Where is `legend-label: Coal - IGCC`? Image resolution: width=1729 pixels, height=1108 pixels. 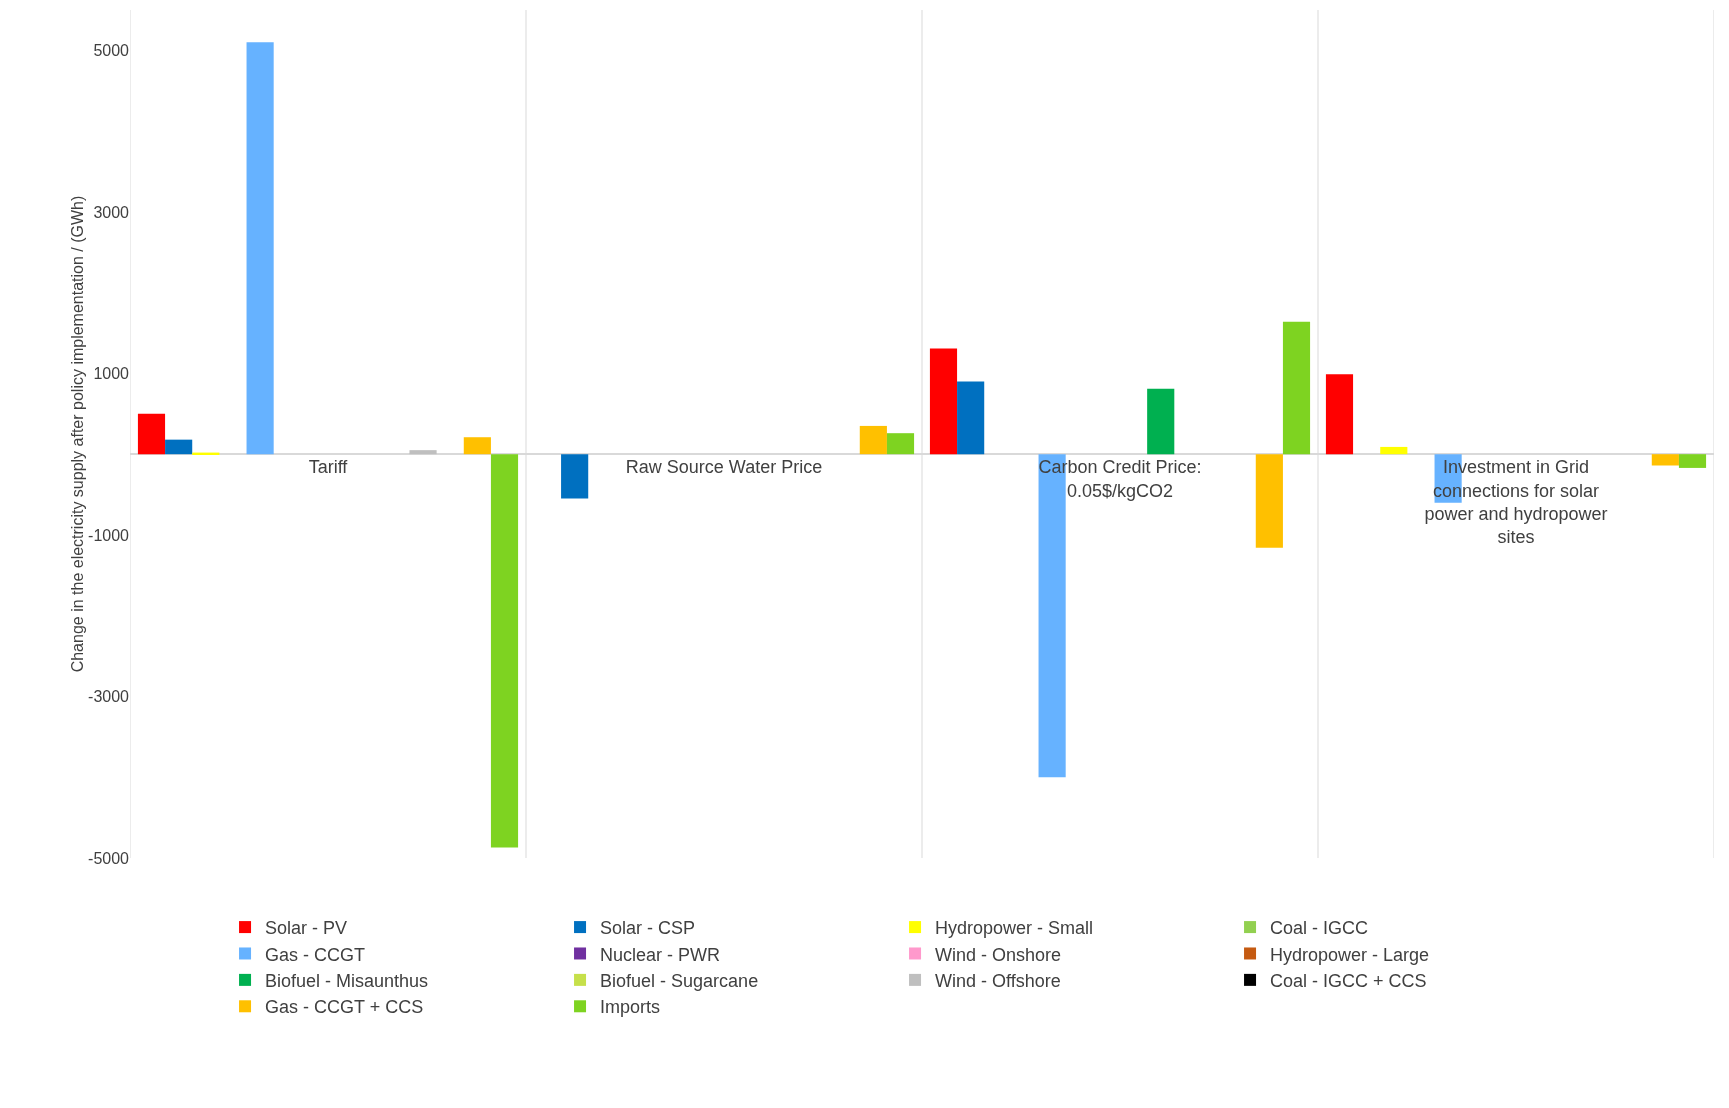
legend-label: Coal - IGCC is located at coordinates (1319, 928).